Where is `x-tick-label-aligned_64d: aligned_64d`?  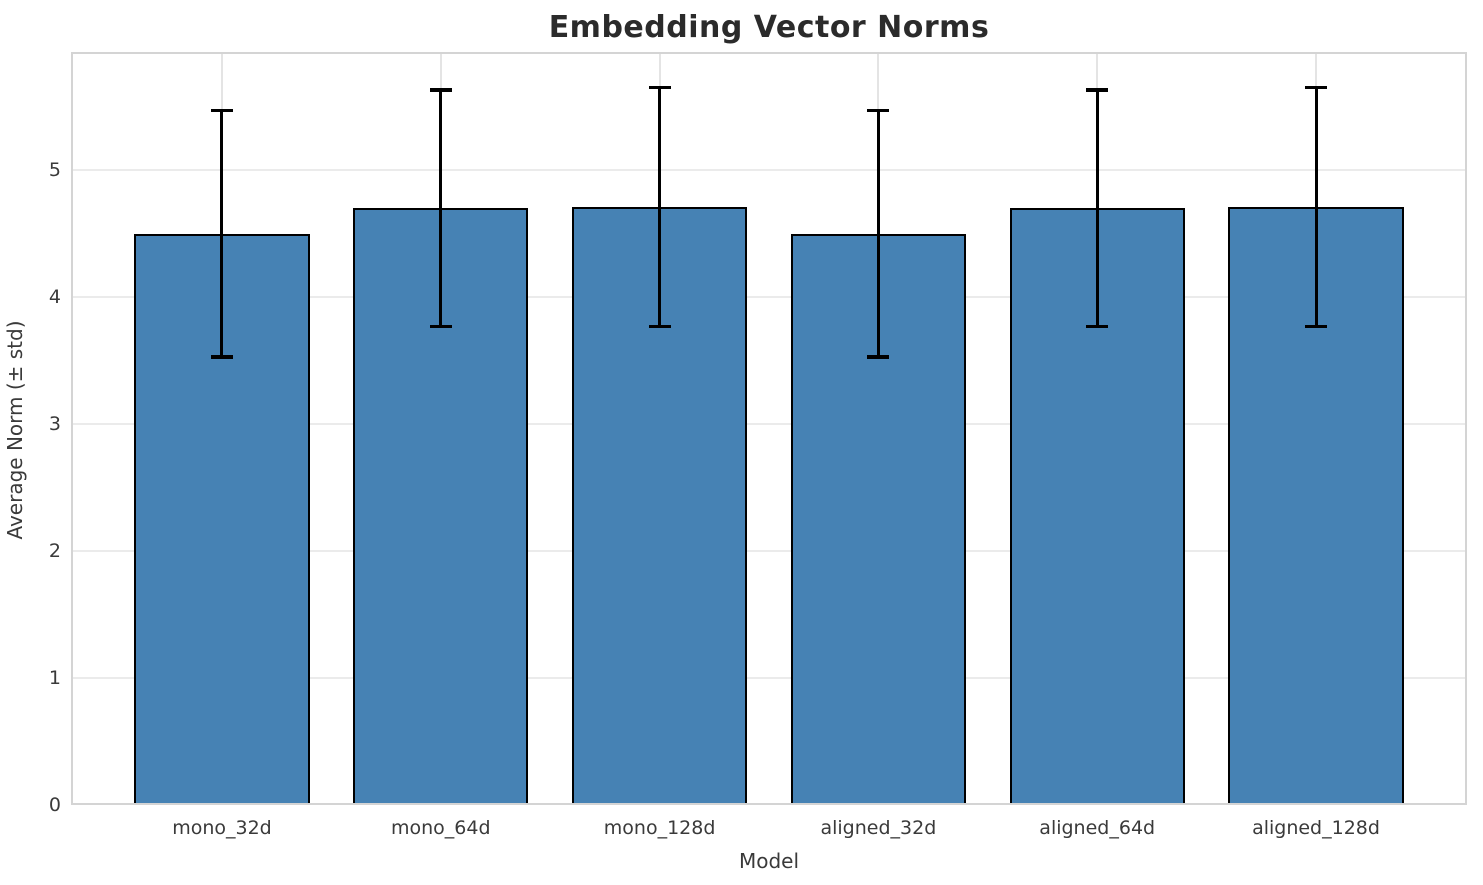
x-tick-label-aligned_64d: aligned_64d is located at coordinates (1097, 828).